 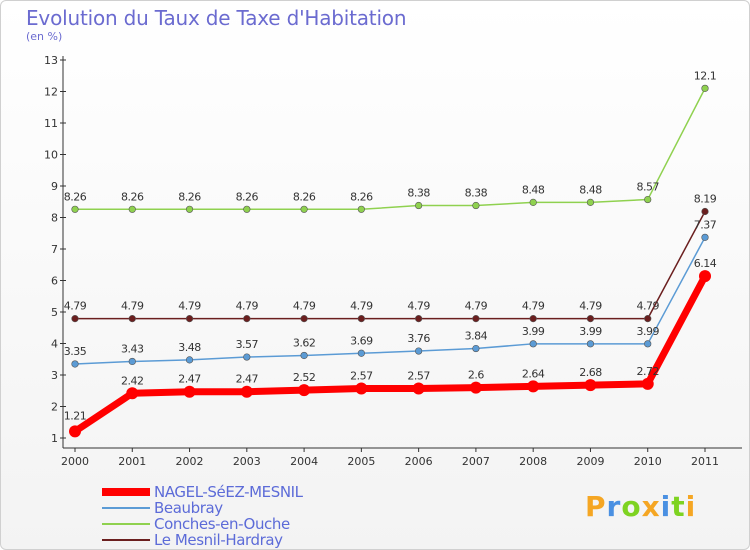 What do you see at coordinates (614, 506) in the screenshot?
I see `logo-letter: r` at bounding box center [614, 506].